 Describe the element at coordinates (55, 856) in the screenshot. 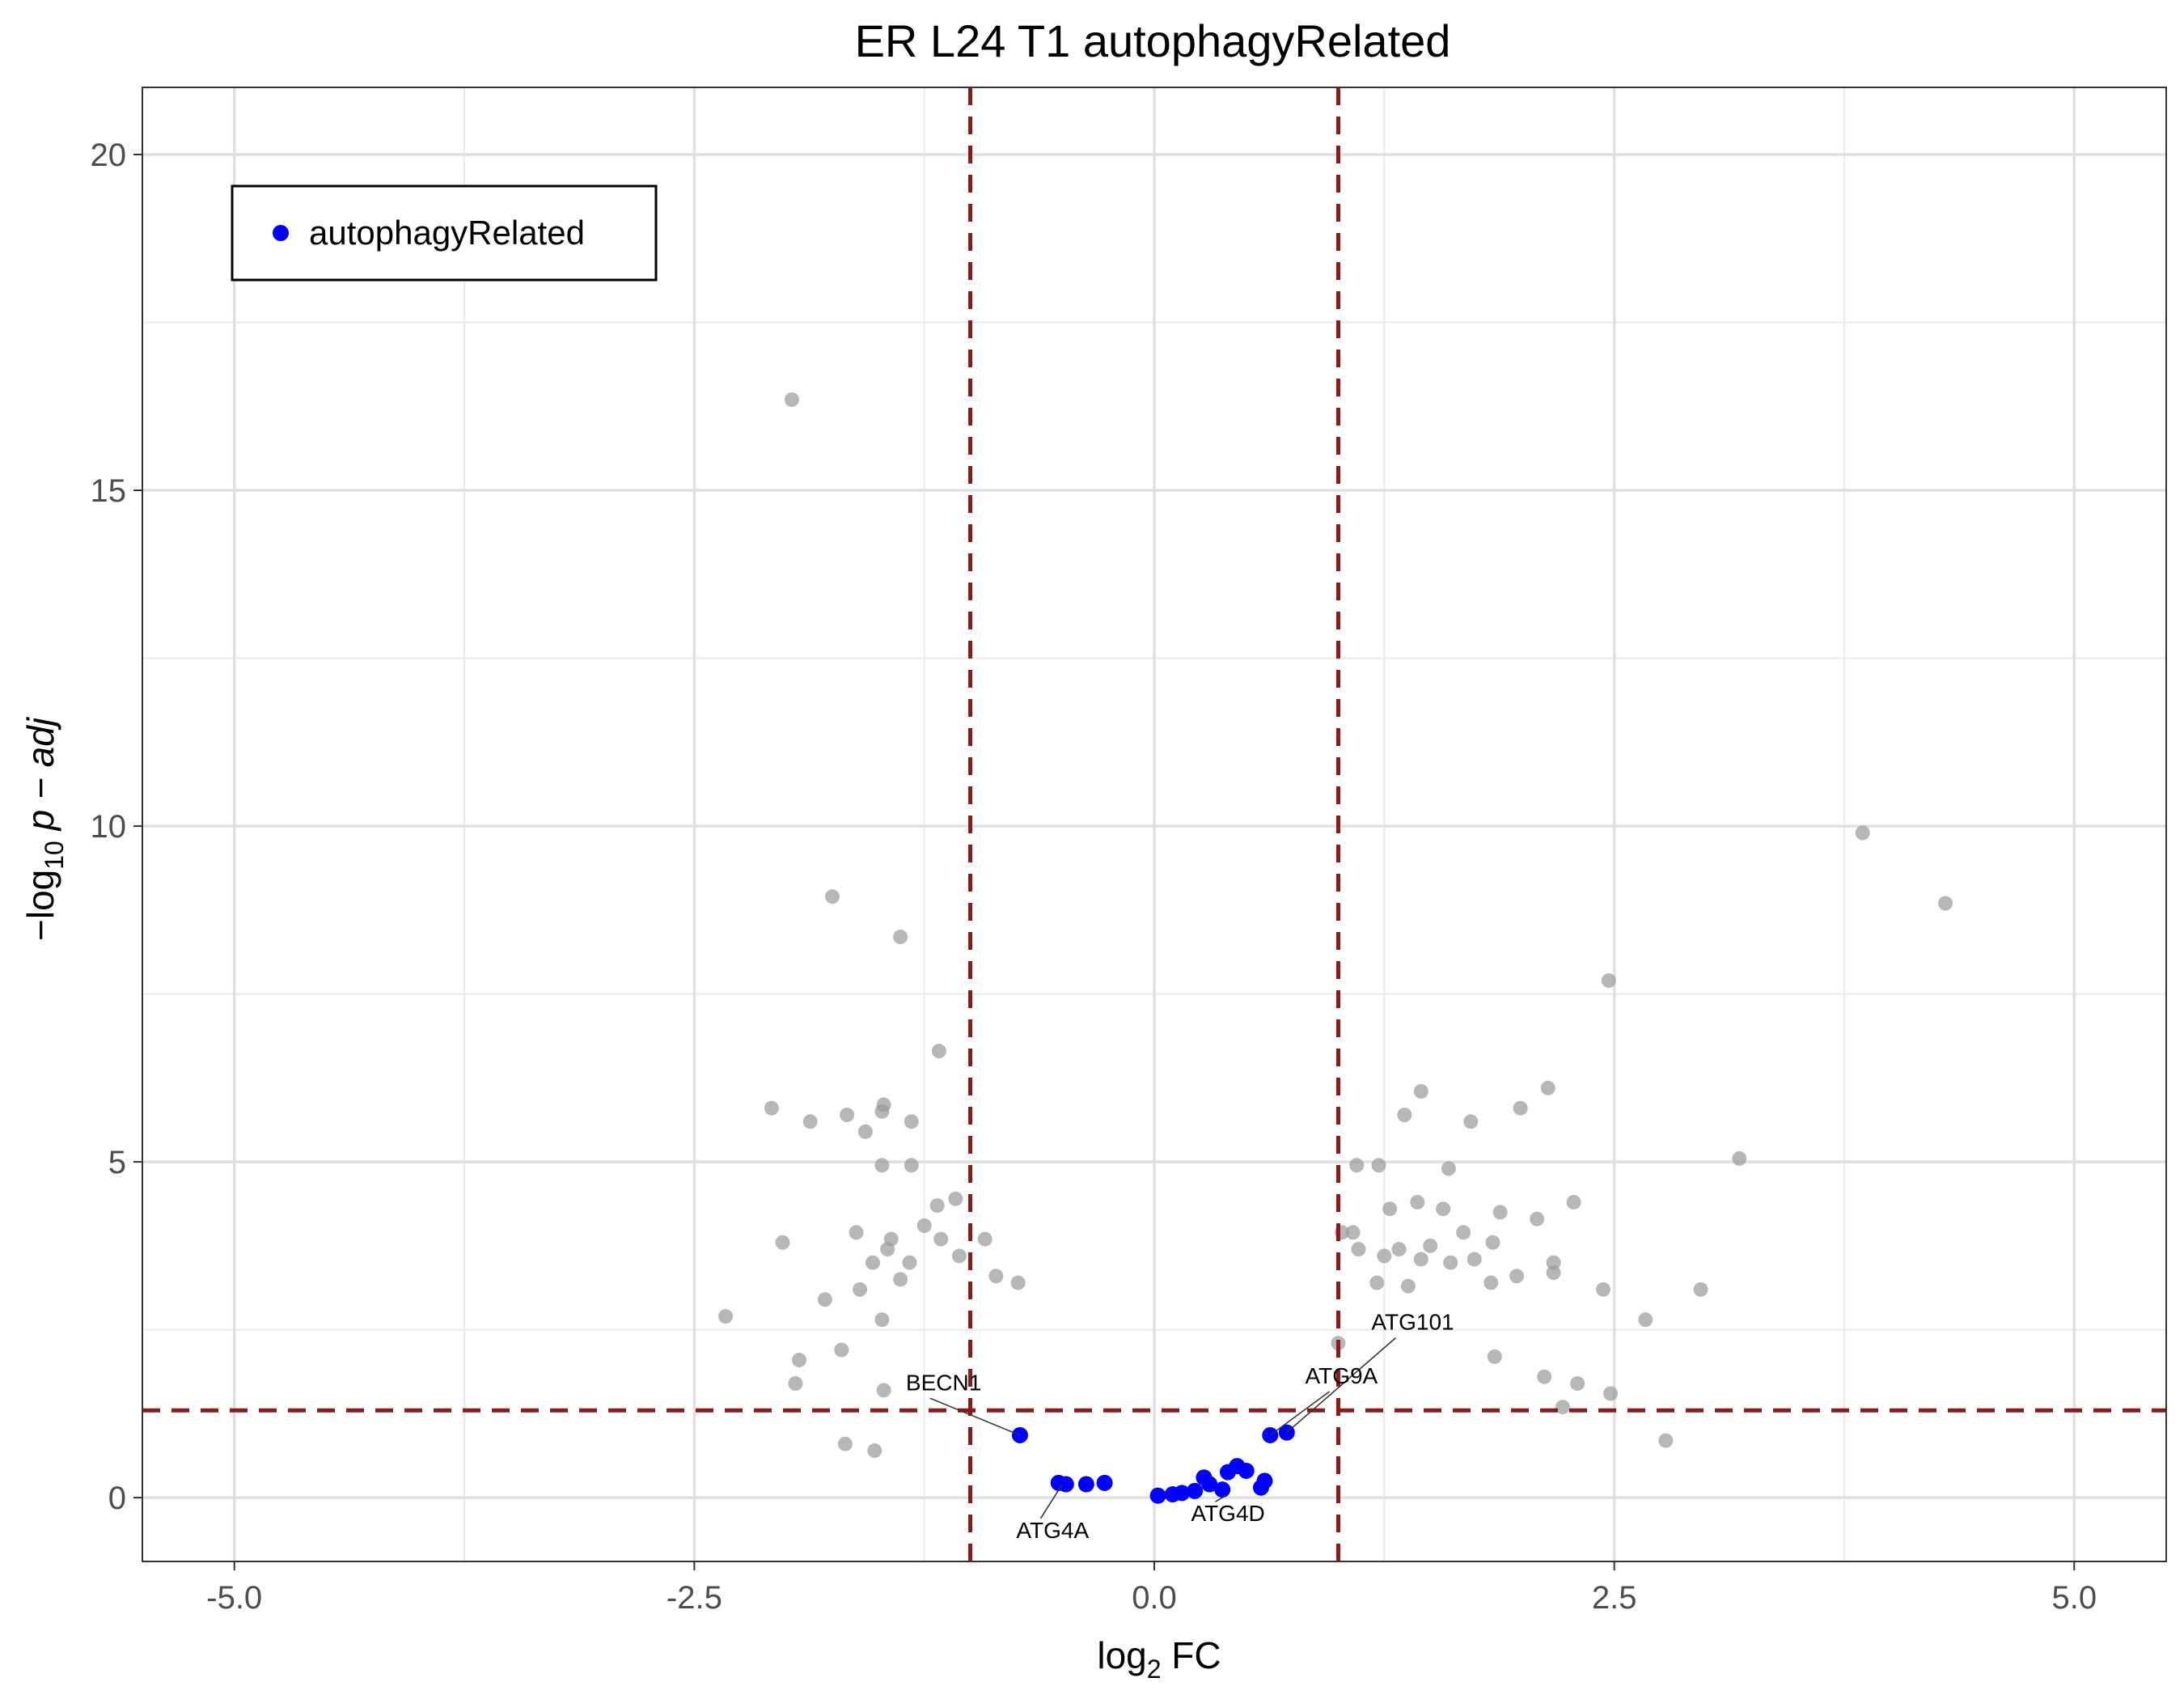

I see `y-axis-title-sub: 10` at that location.